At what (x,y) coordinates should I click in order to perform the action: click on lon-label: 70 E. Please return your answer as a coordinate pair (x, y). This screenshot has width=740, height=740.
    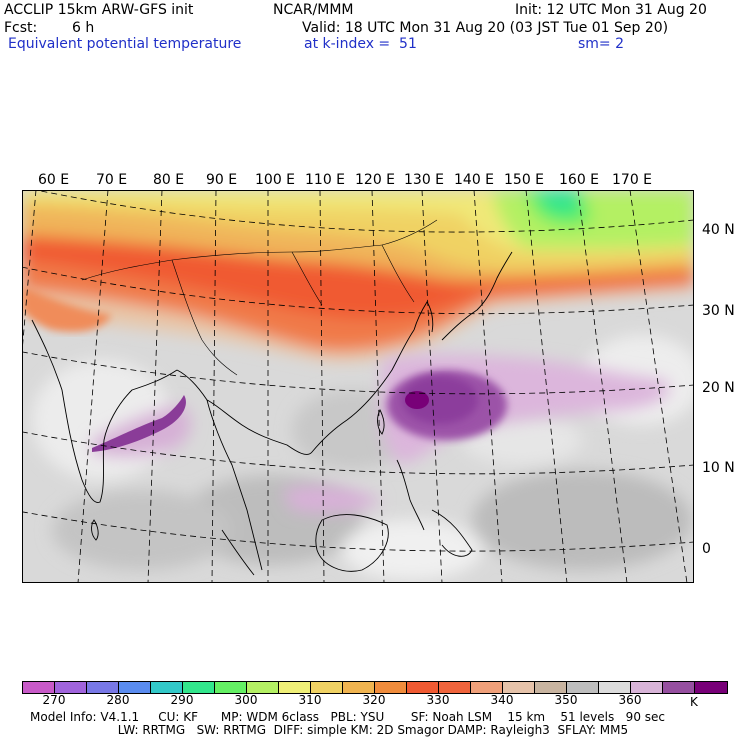
    Looking at the image, I should click on (112, 180).